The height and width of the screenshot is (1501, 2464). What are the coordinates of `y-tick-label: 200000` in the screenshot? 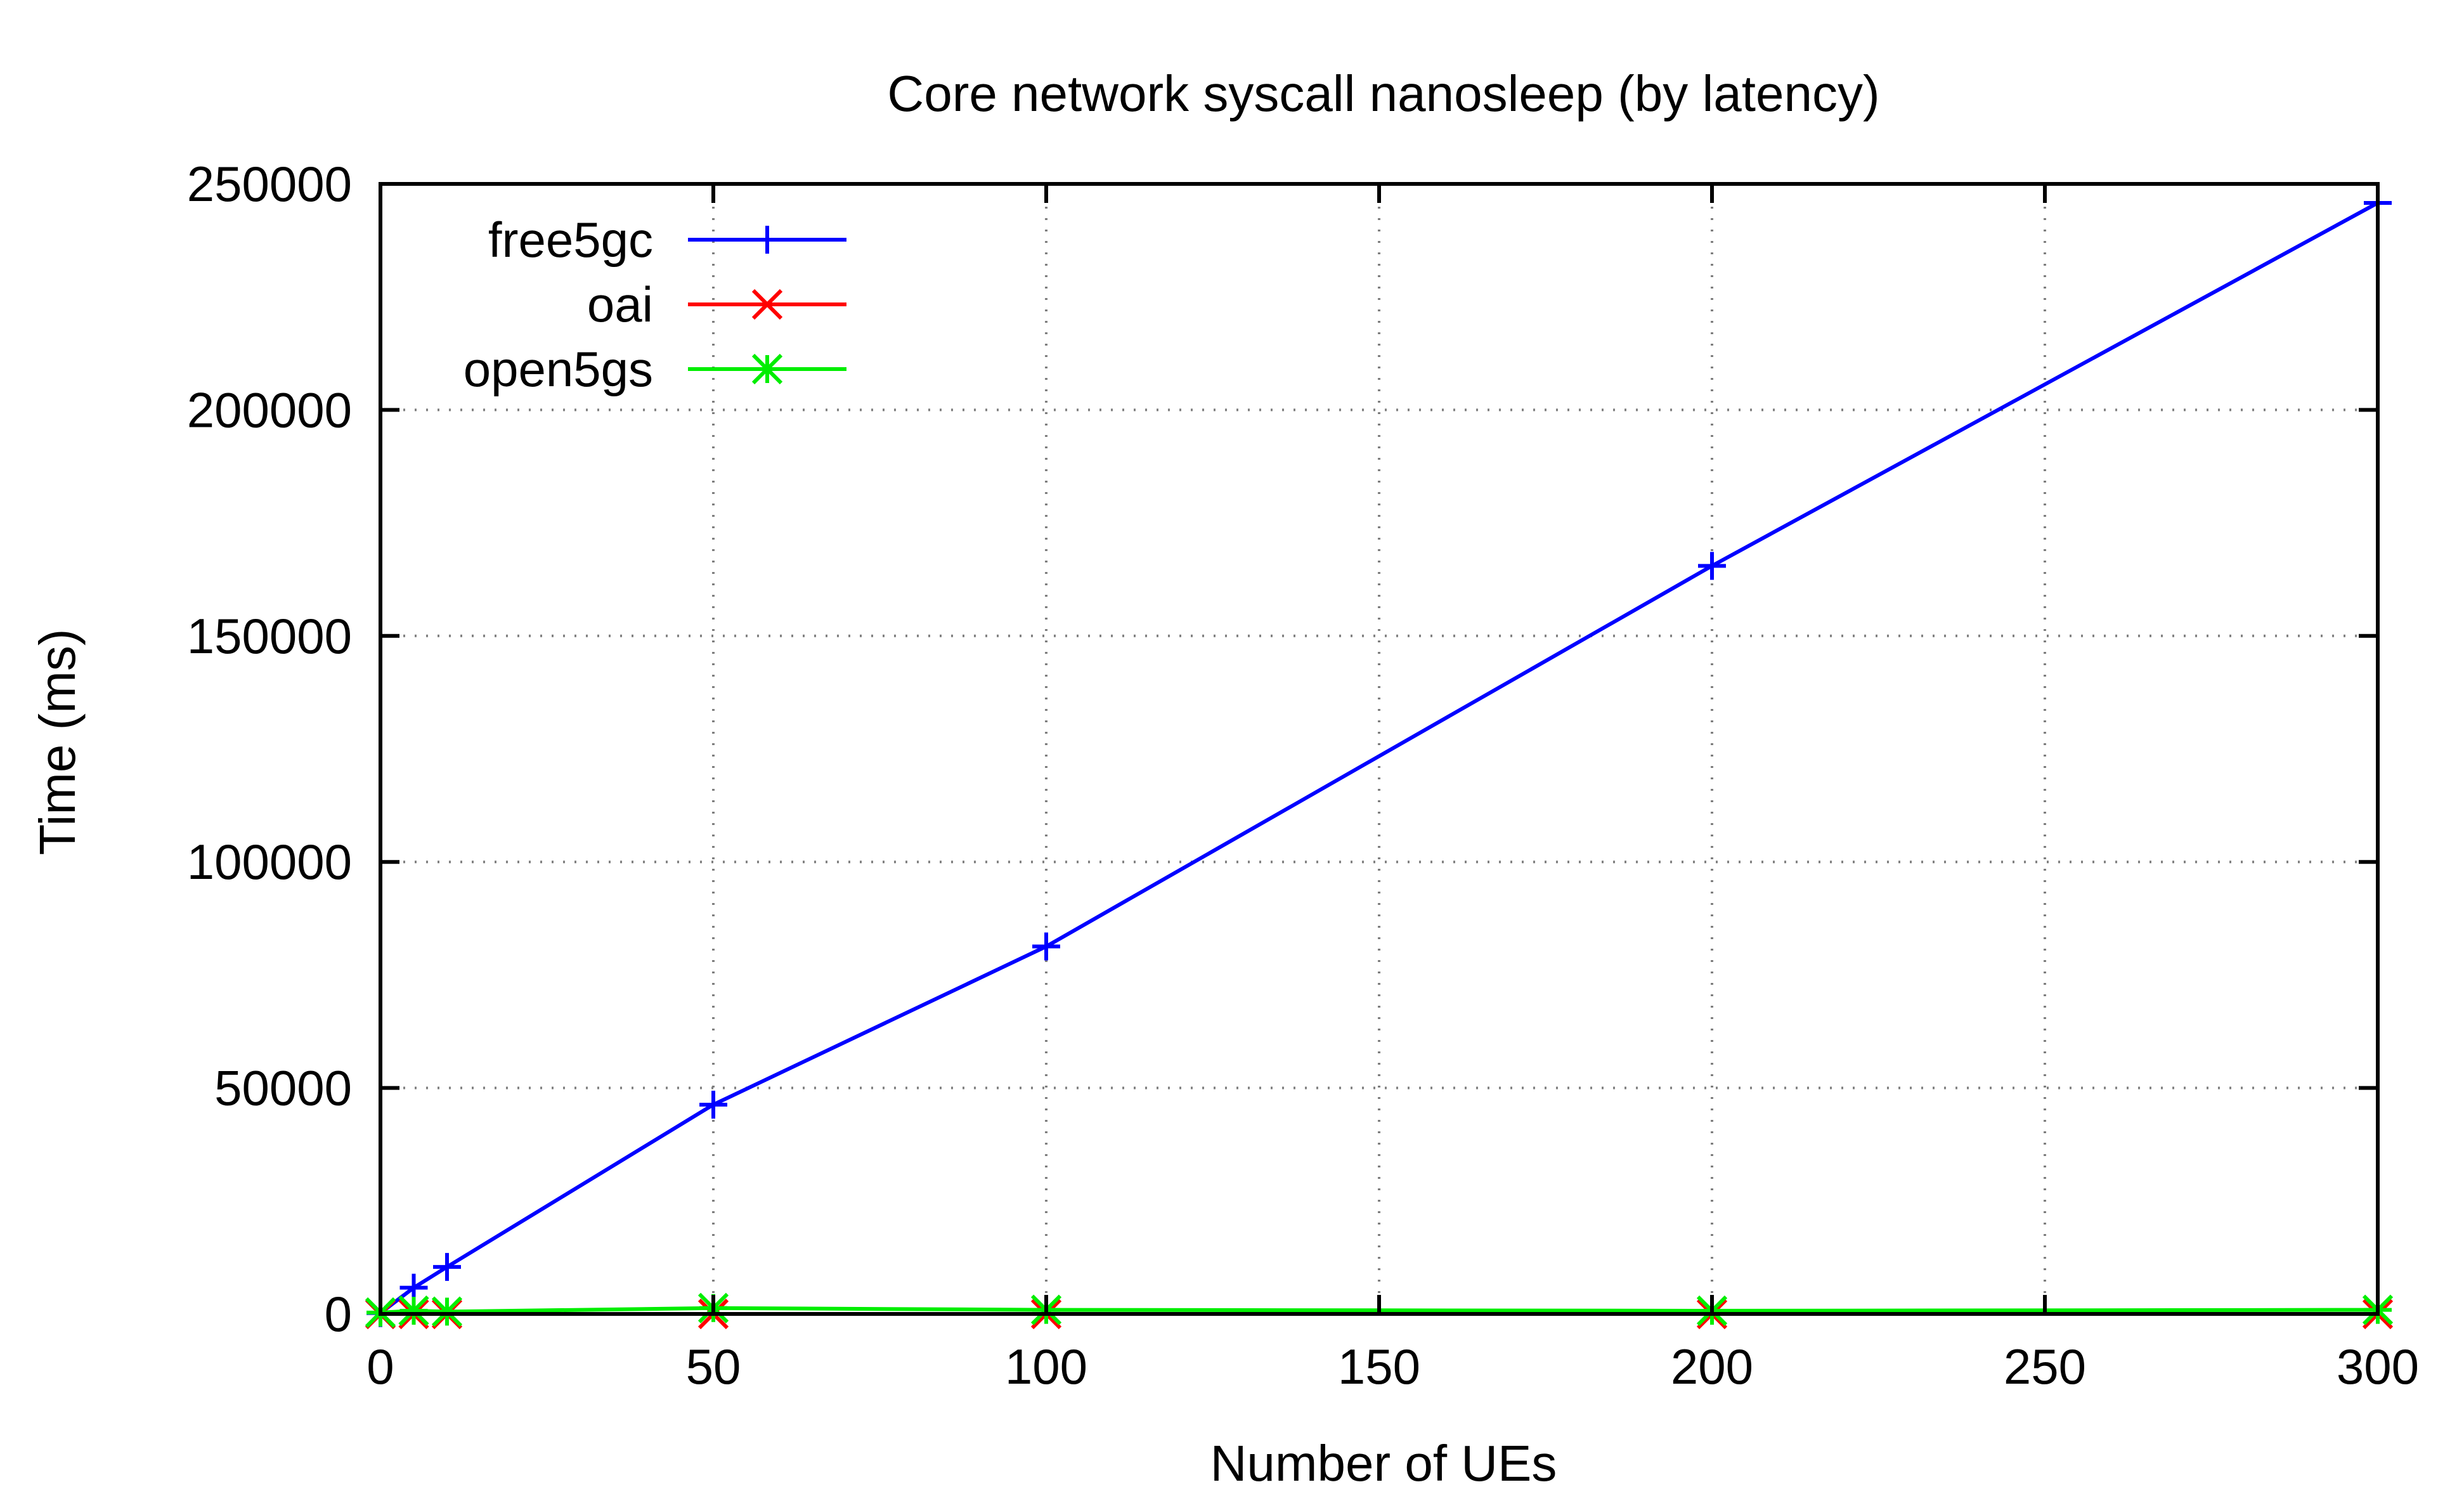 It's located at (269, 410).